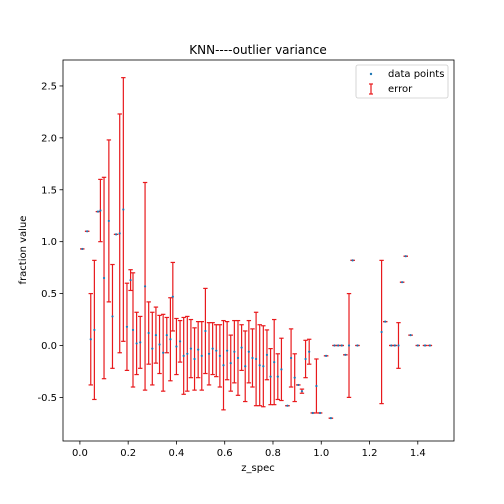 The height and width of the screenshot is (504, 504). Describe the element at coordinates (371, 89) in the screenshot. I see `legend-marker-error` at that location.